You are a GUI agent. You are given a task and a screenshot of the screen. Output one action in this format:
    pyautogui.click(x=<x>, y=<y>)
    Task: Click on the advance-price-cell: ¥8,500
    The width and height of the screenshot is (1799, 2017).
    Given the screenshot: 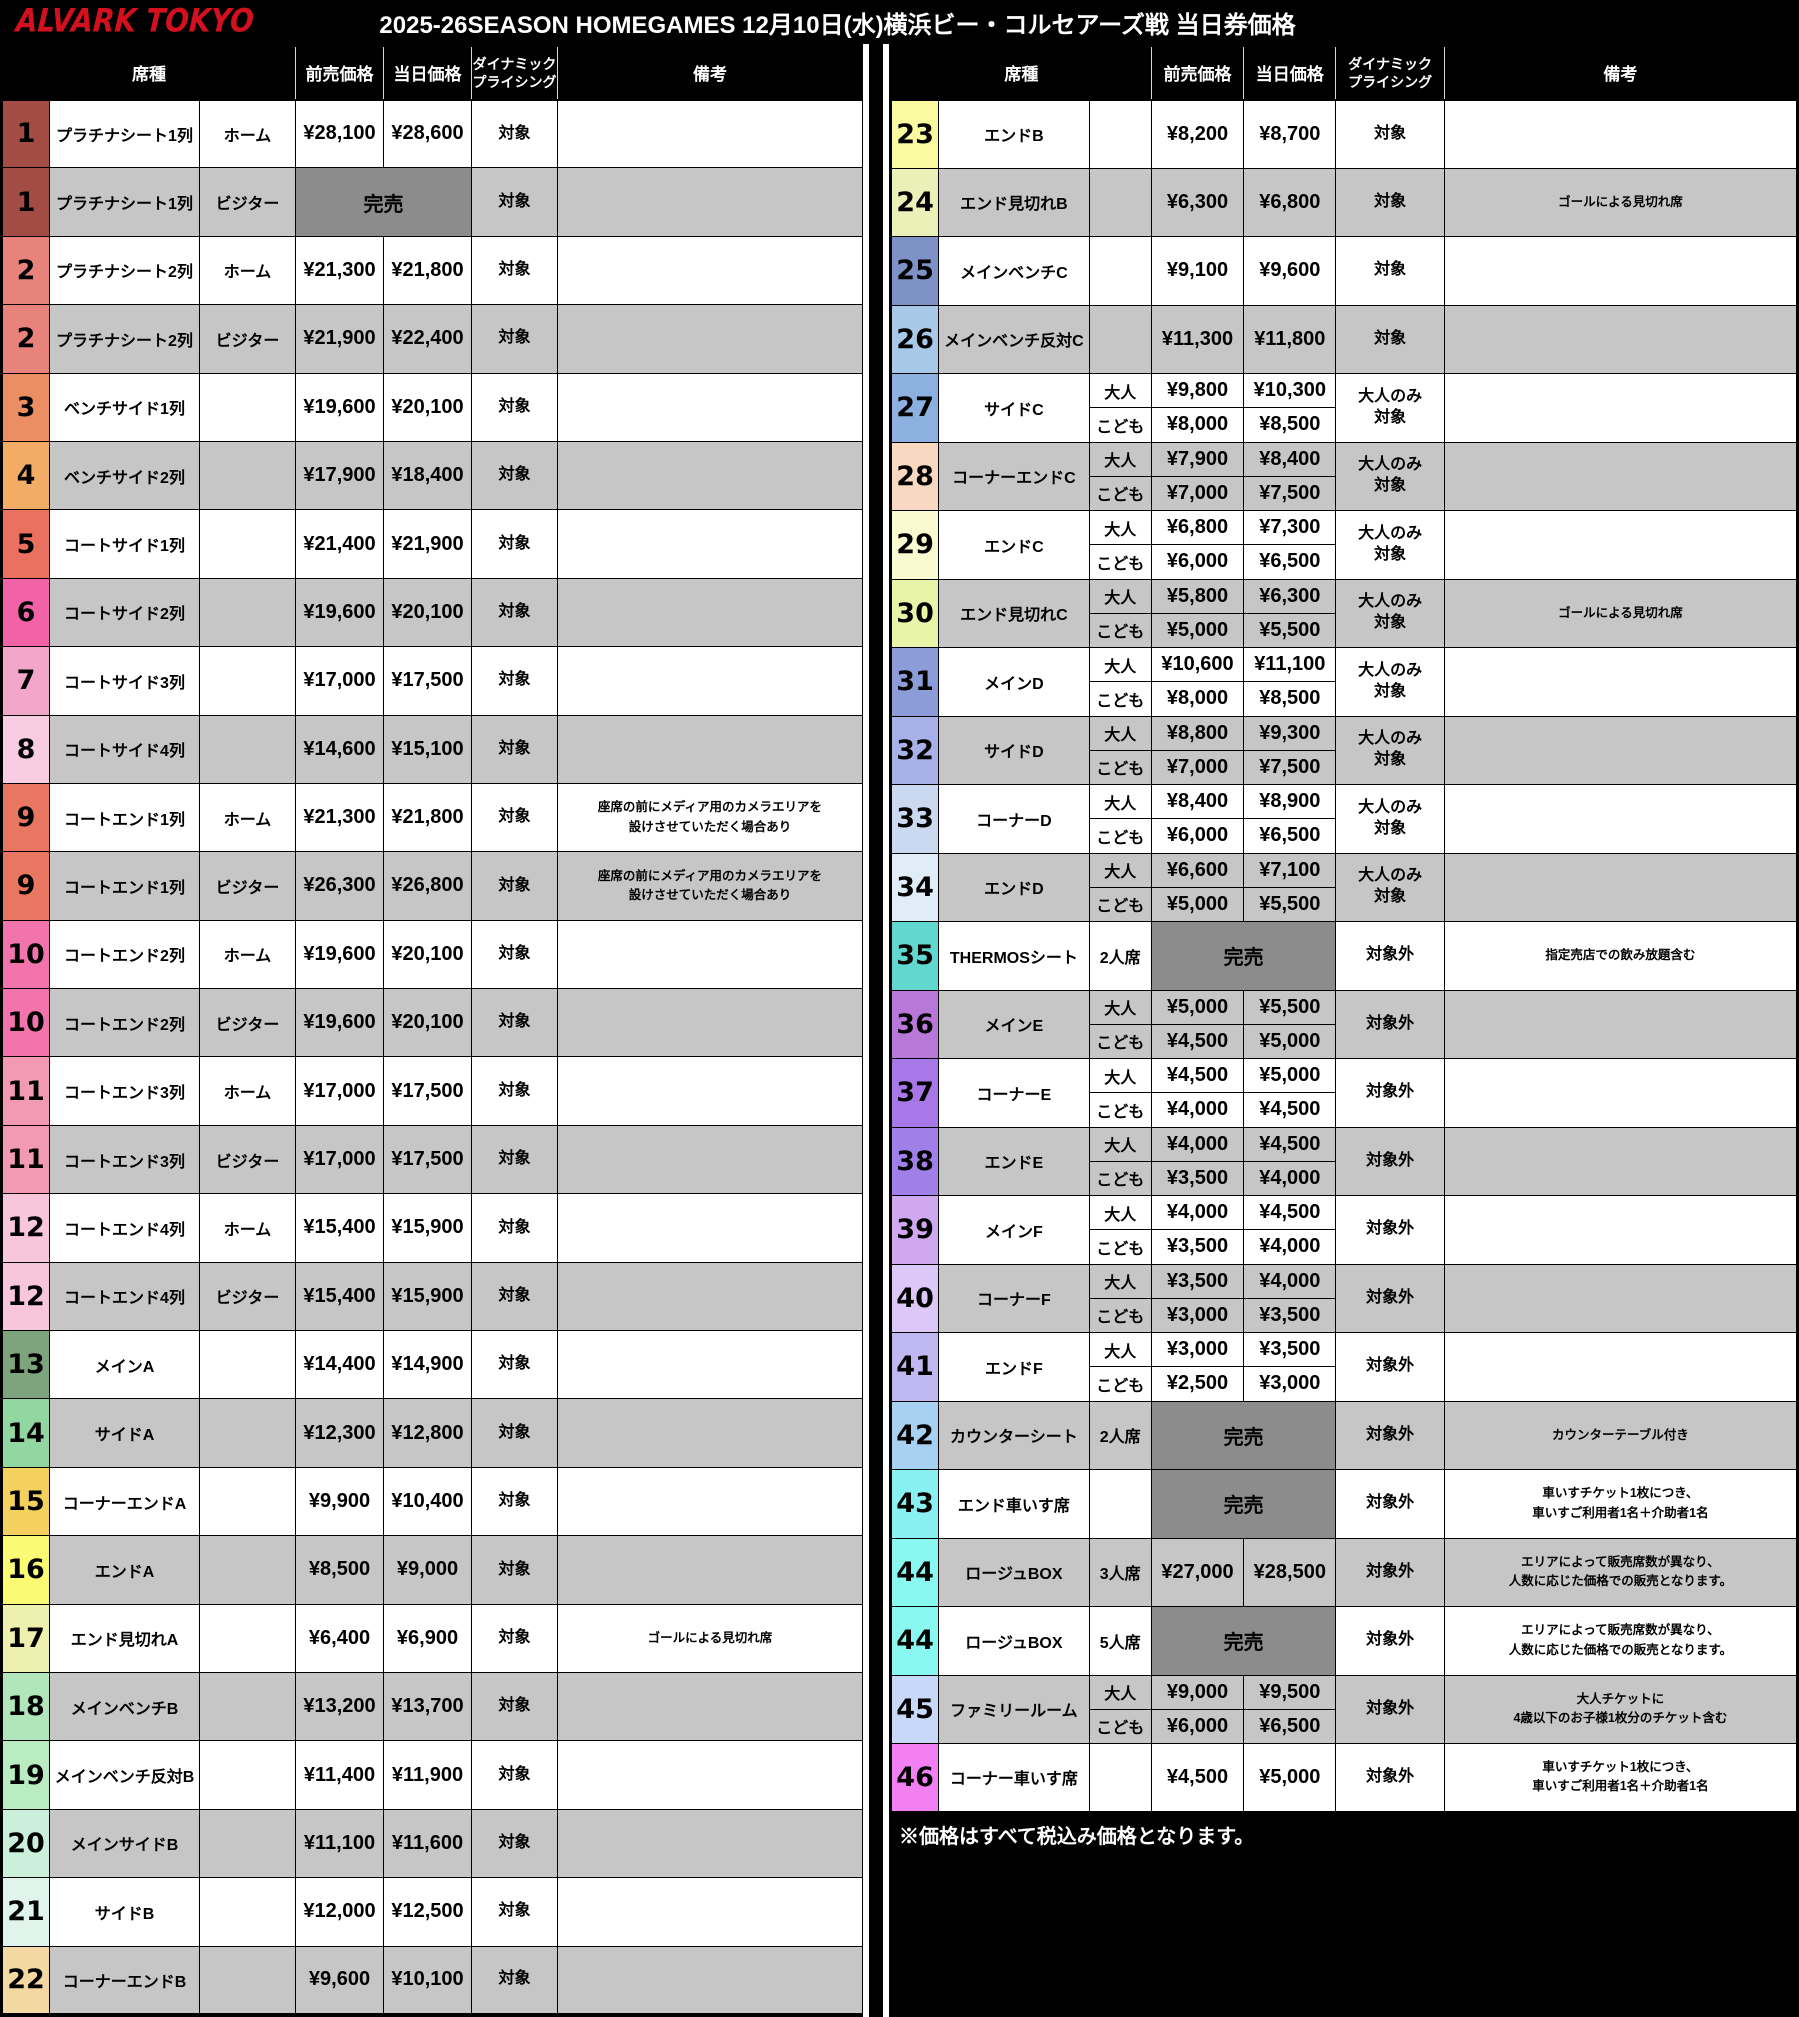 What is the action you would take?
    pyautogui.click(x=339, y=1570)
    